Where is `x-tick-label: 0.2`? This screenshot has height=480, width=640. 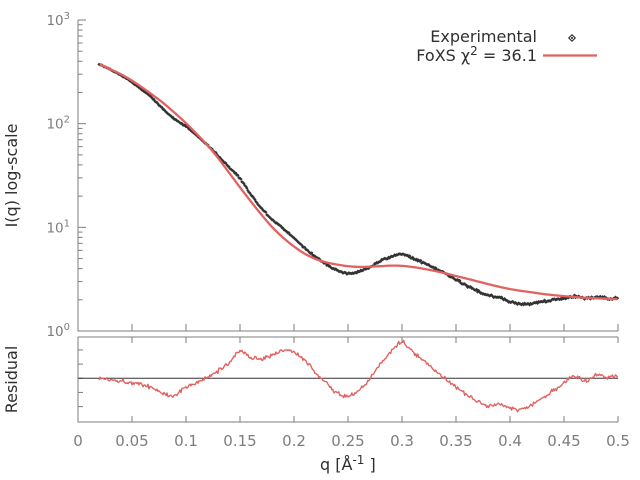 x-tick-label: 0.2 is located at coordinates (294, 441).